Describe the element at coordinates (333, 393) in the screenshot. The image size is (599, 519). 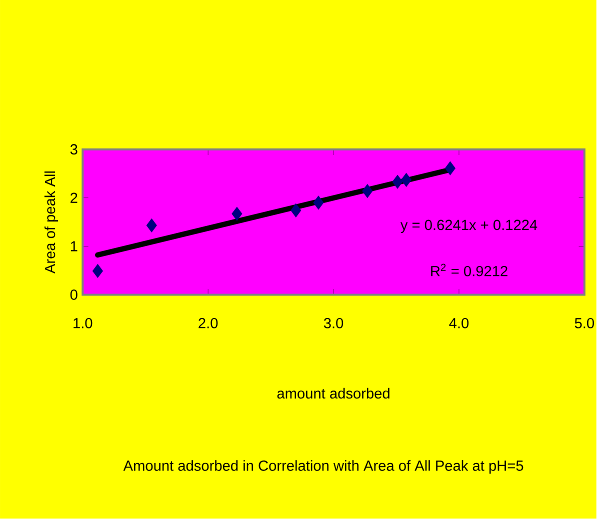
I see `x-axis-title: amount adsorbed` at that location.